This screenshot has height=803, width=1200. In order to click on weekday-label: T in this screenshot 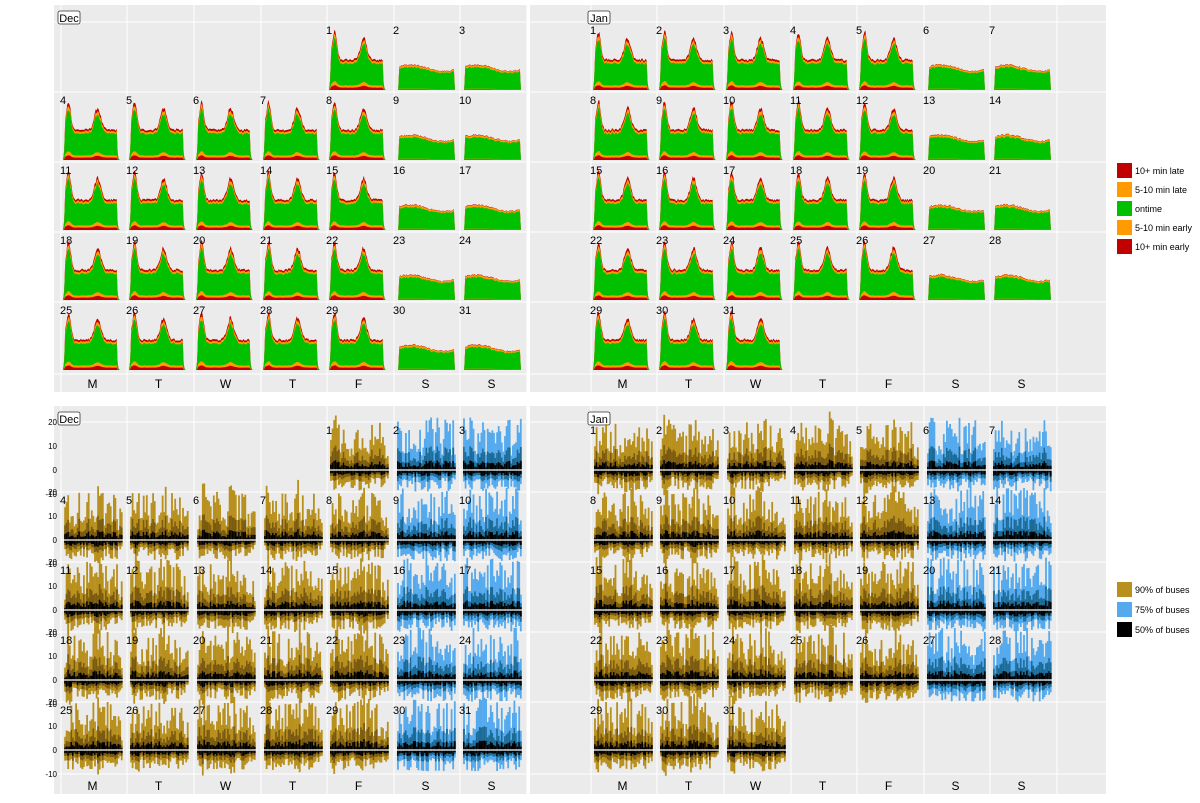, I will do `click(159, 786)`.